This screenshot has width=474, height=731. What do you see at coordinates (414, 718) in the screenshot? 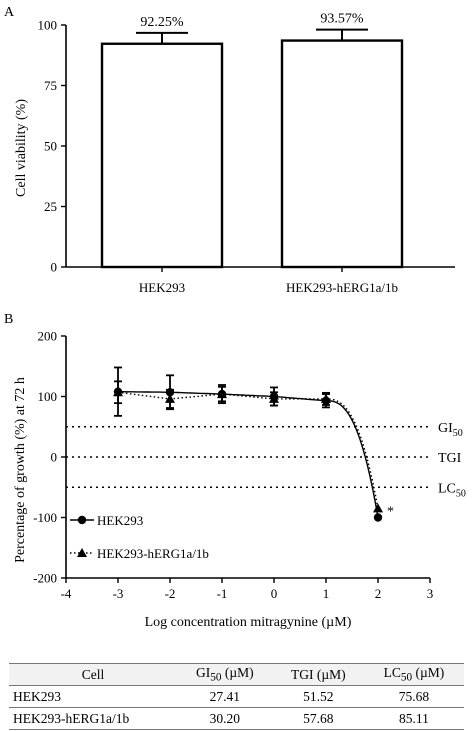
I see `table-cell: 85.11` at bounding box center [414, 718].